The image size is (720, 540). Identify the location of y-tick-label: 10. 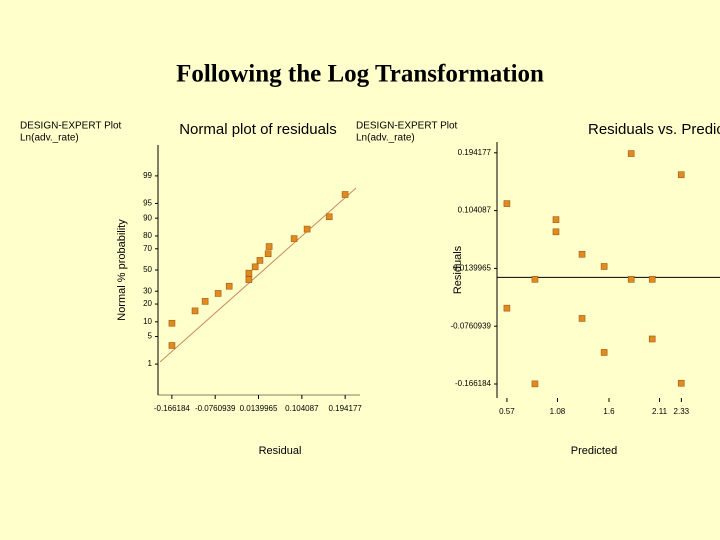
(147, 321).